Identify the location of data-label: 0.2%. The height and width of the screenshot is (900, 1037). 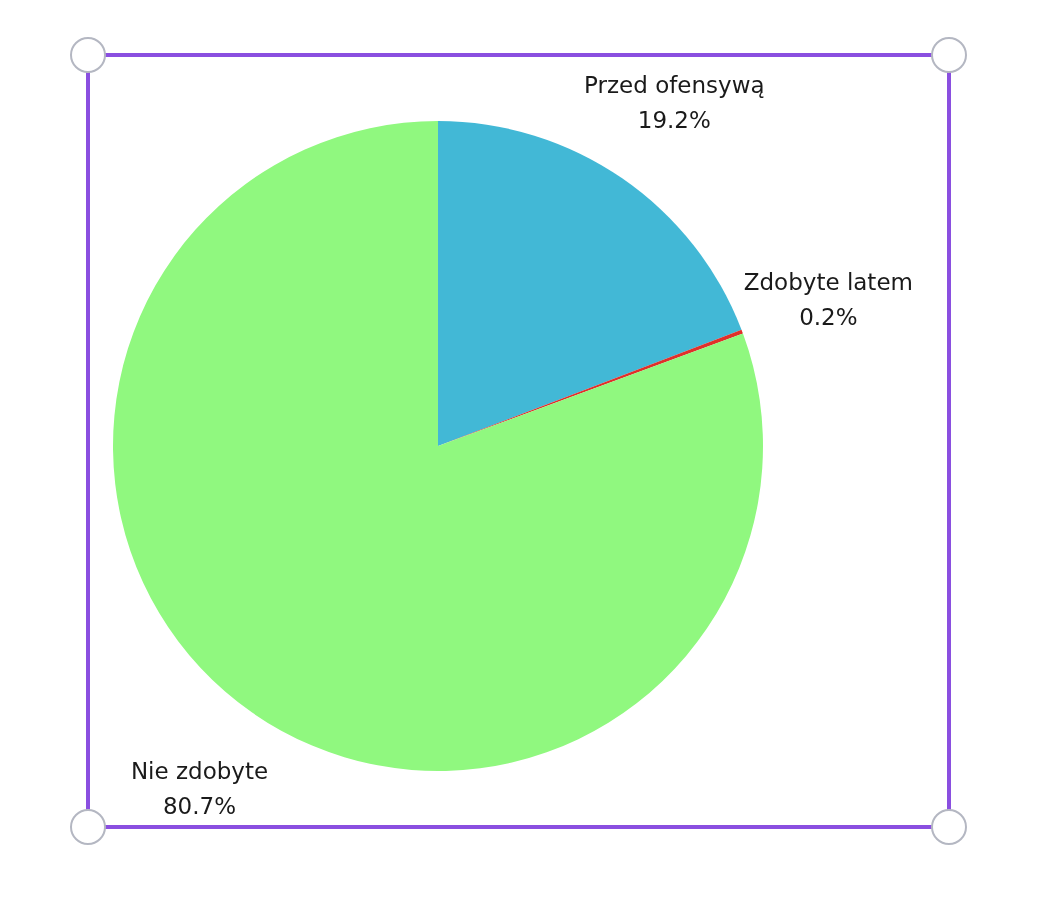
(828, 316).